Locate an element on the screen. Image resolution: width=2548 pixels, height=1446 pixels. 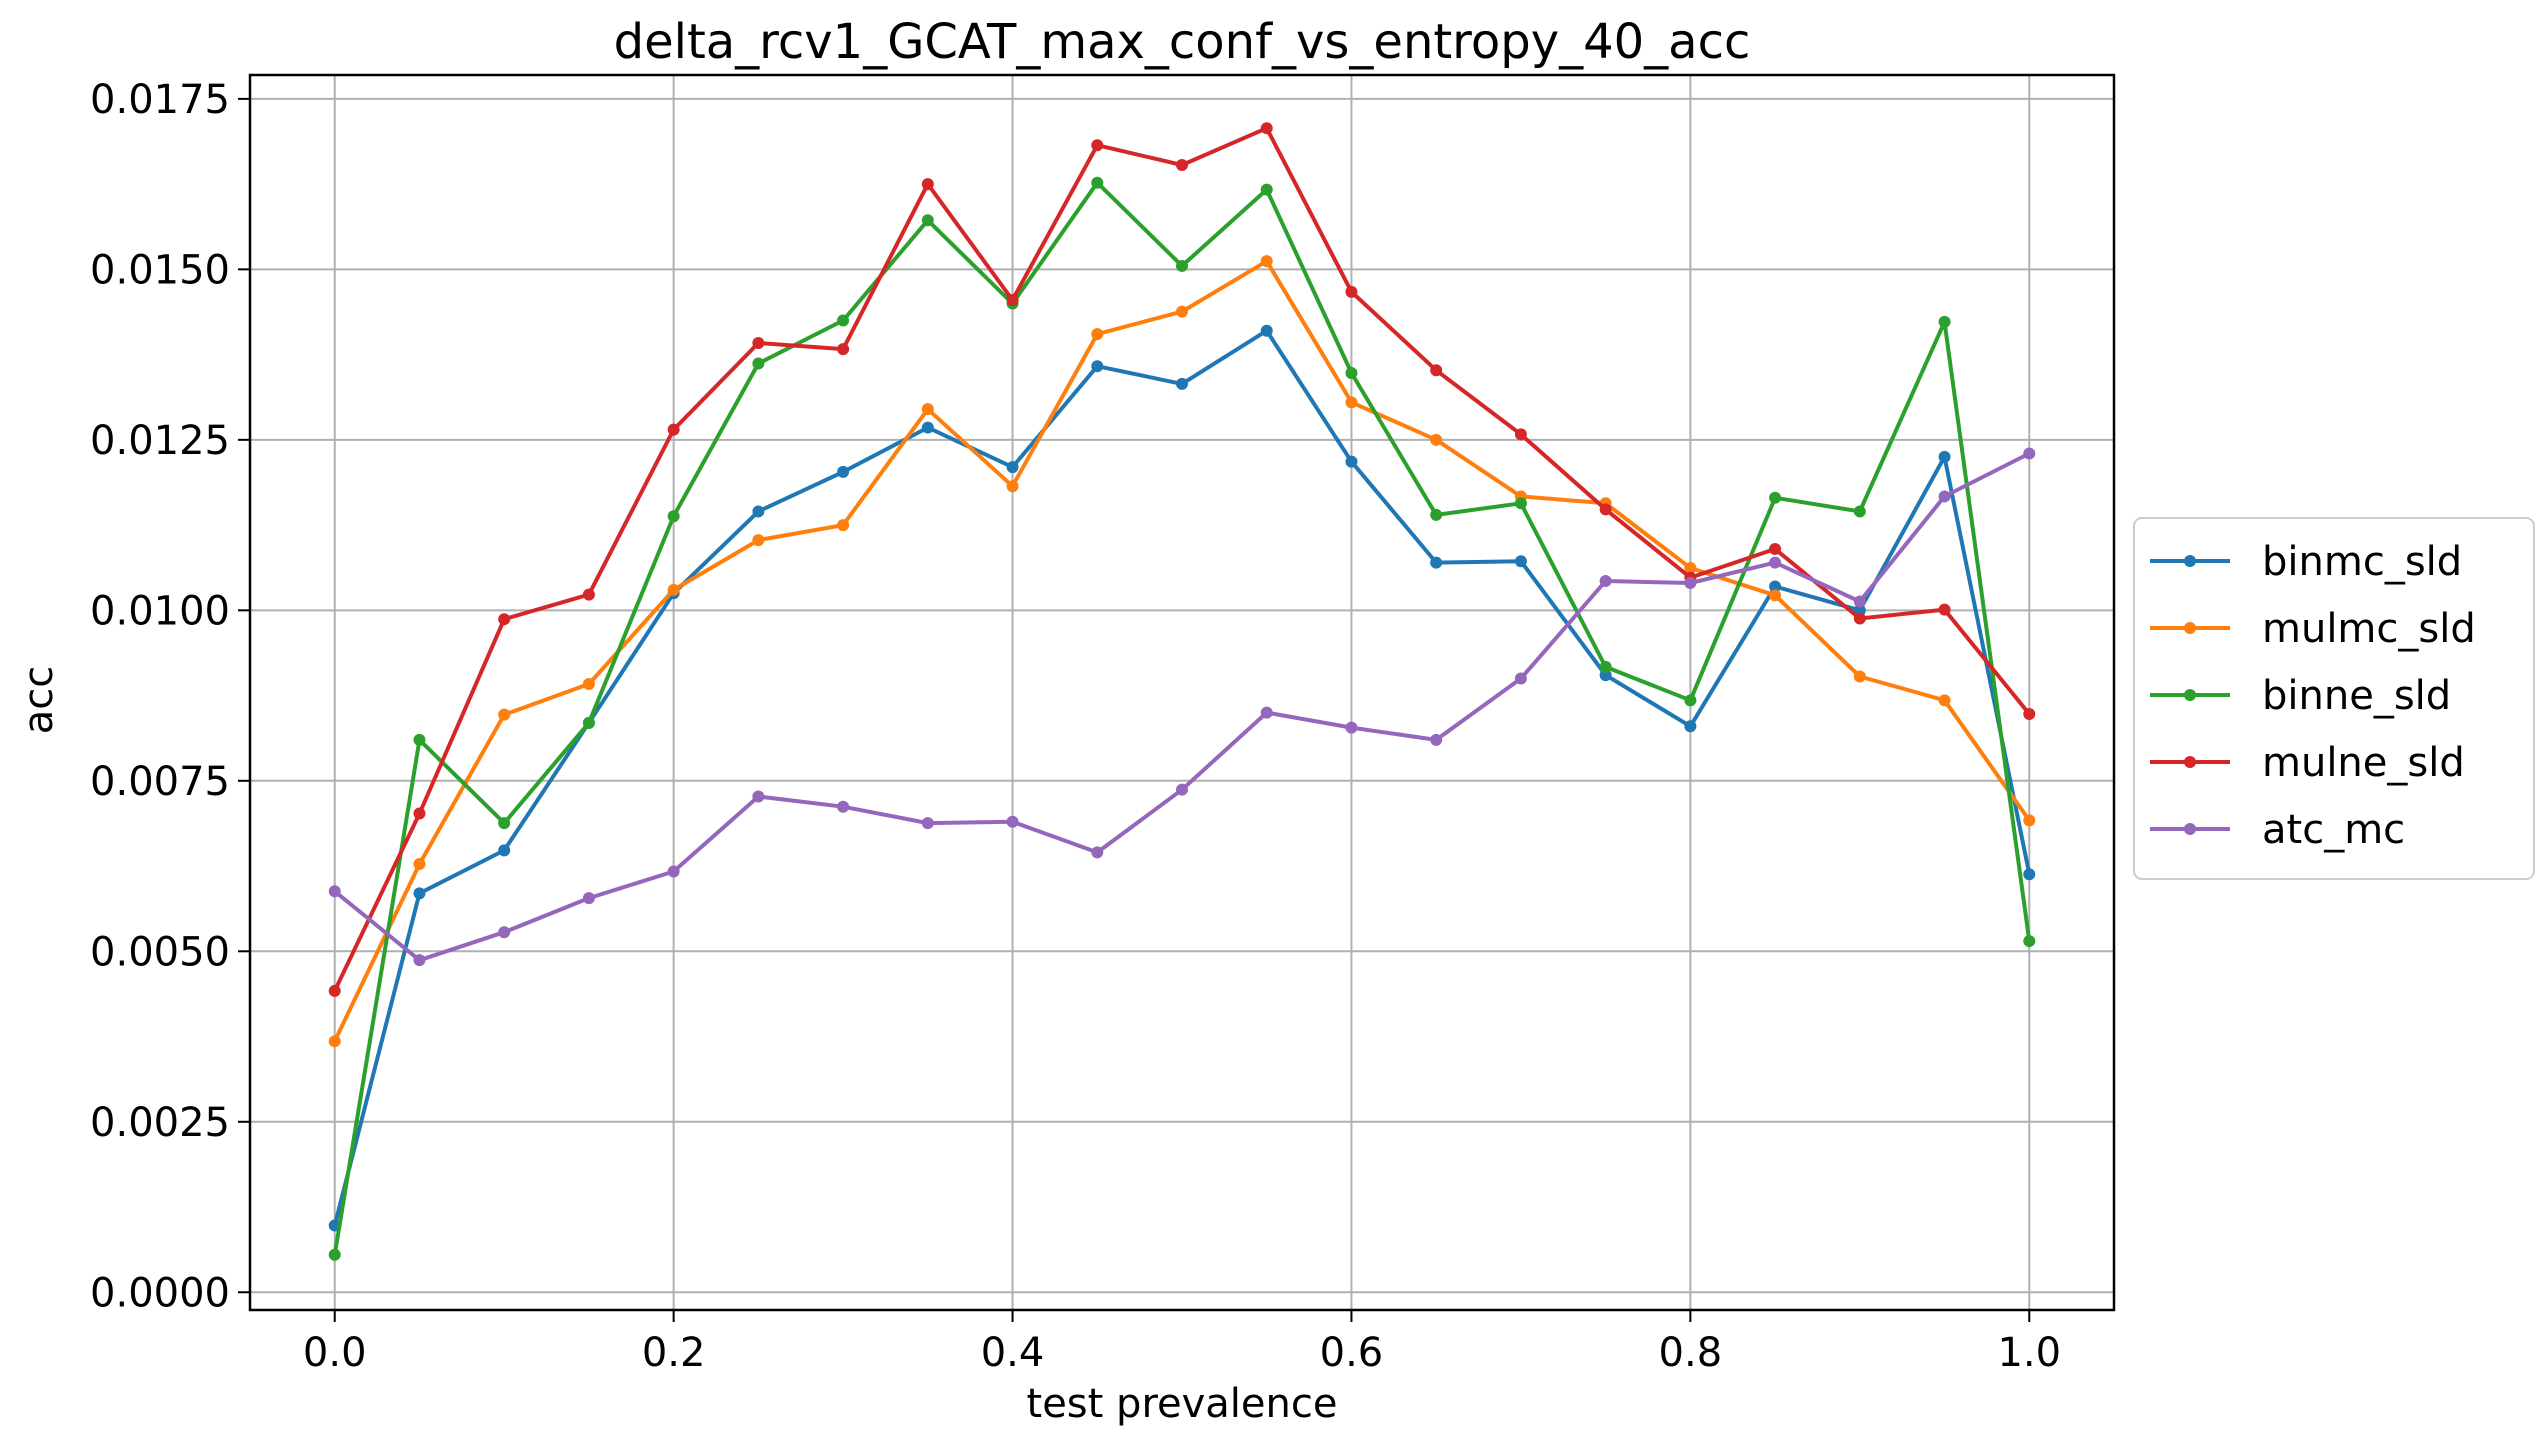
legend-item-mulne_sld: mulne_sld is located at coordinates (2307, 763).